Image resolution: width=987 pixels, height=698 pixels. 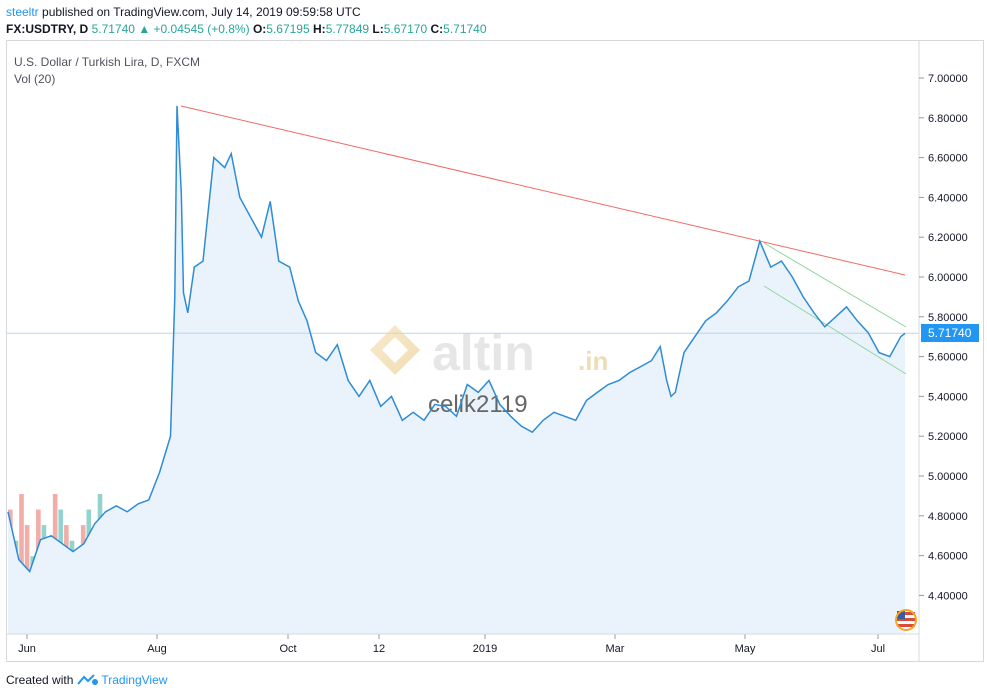 What do you see at coordinates (451, 644) in the screenshot?
I see `x-axis: Jun Aug Oct 12 2019 Mar May Jul` at bounding box center [451, 644].